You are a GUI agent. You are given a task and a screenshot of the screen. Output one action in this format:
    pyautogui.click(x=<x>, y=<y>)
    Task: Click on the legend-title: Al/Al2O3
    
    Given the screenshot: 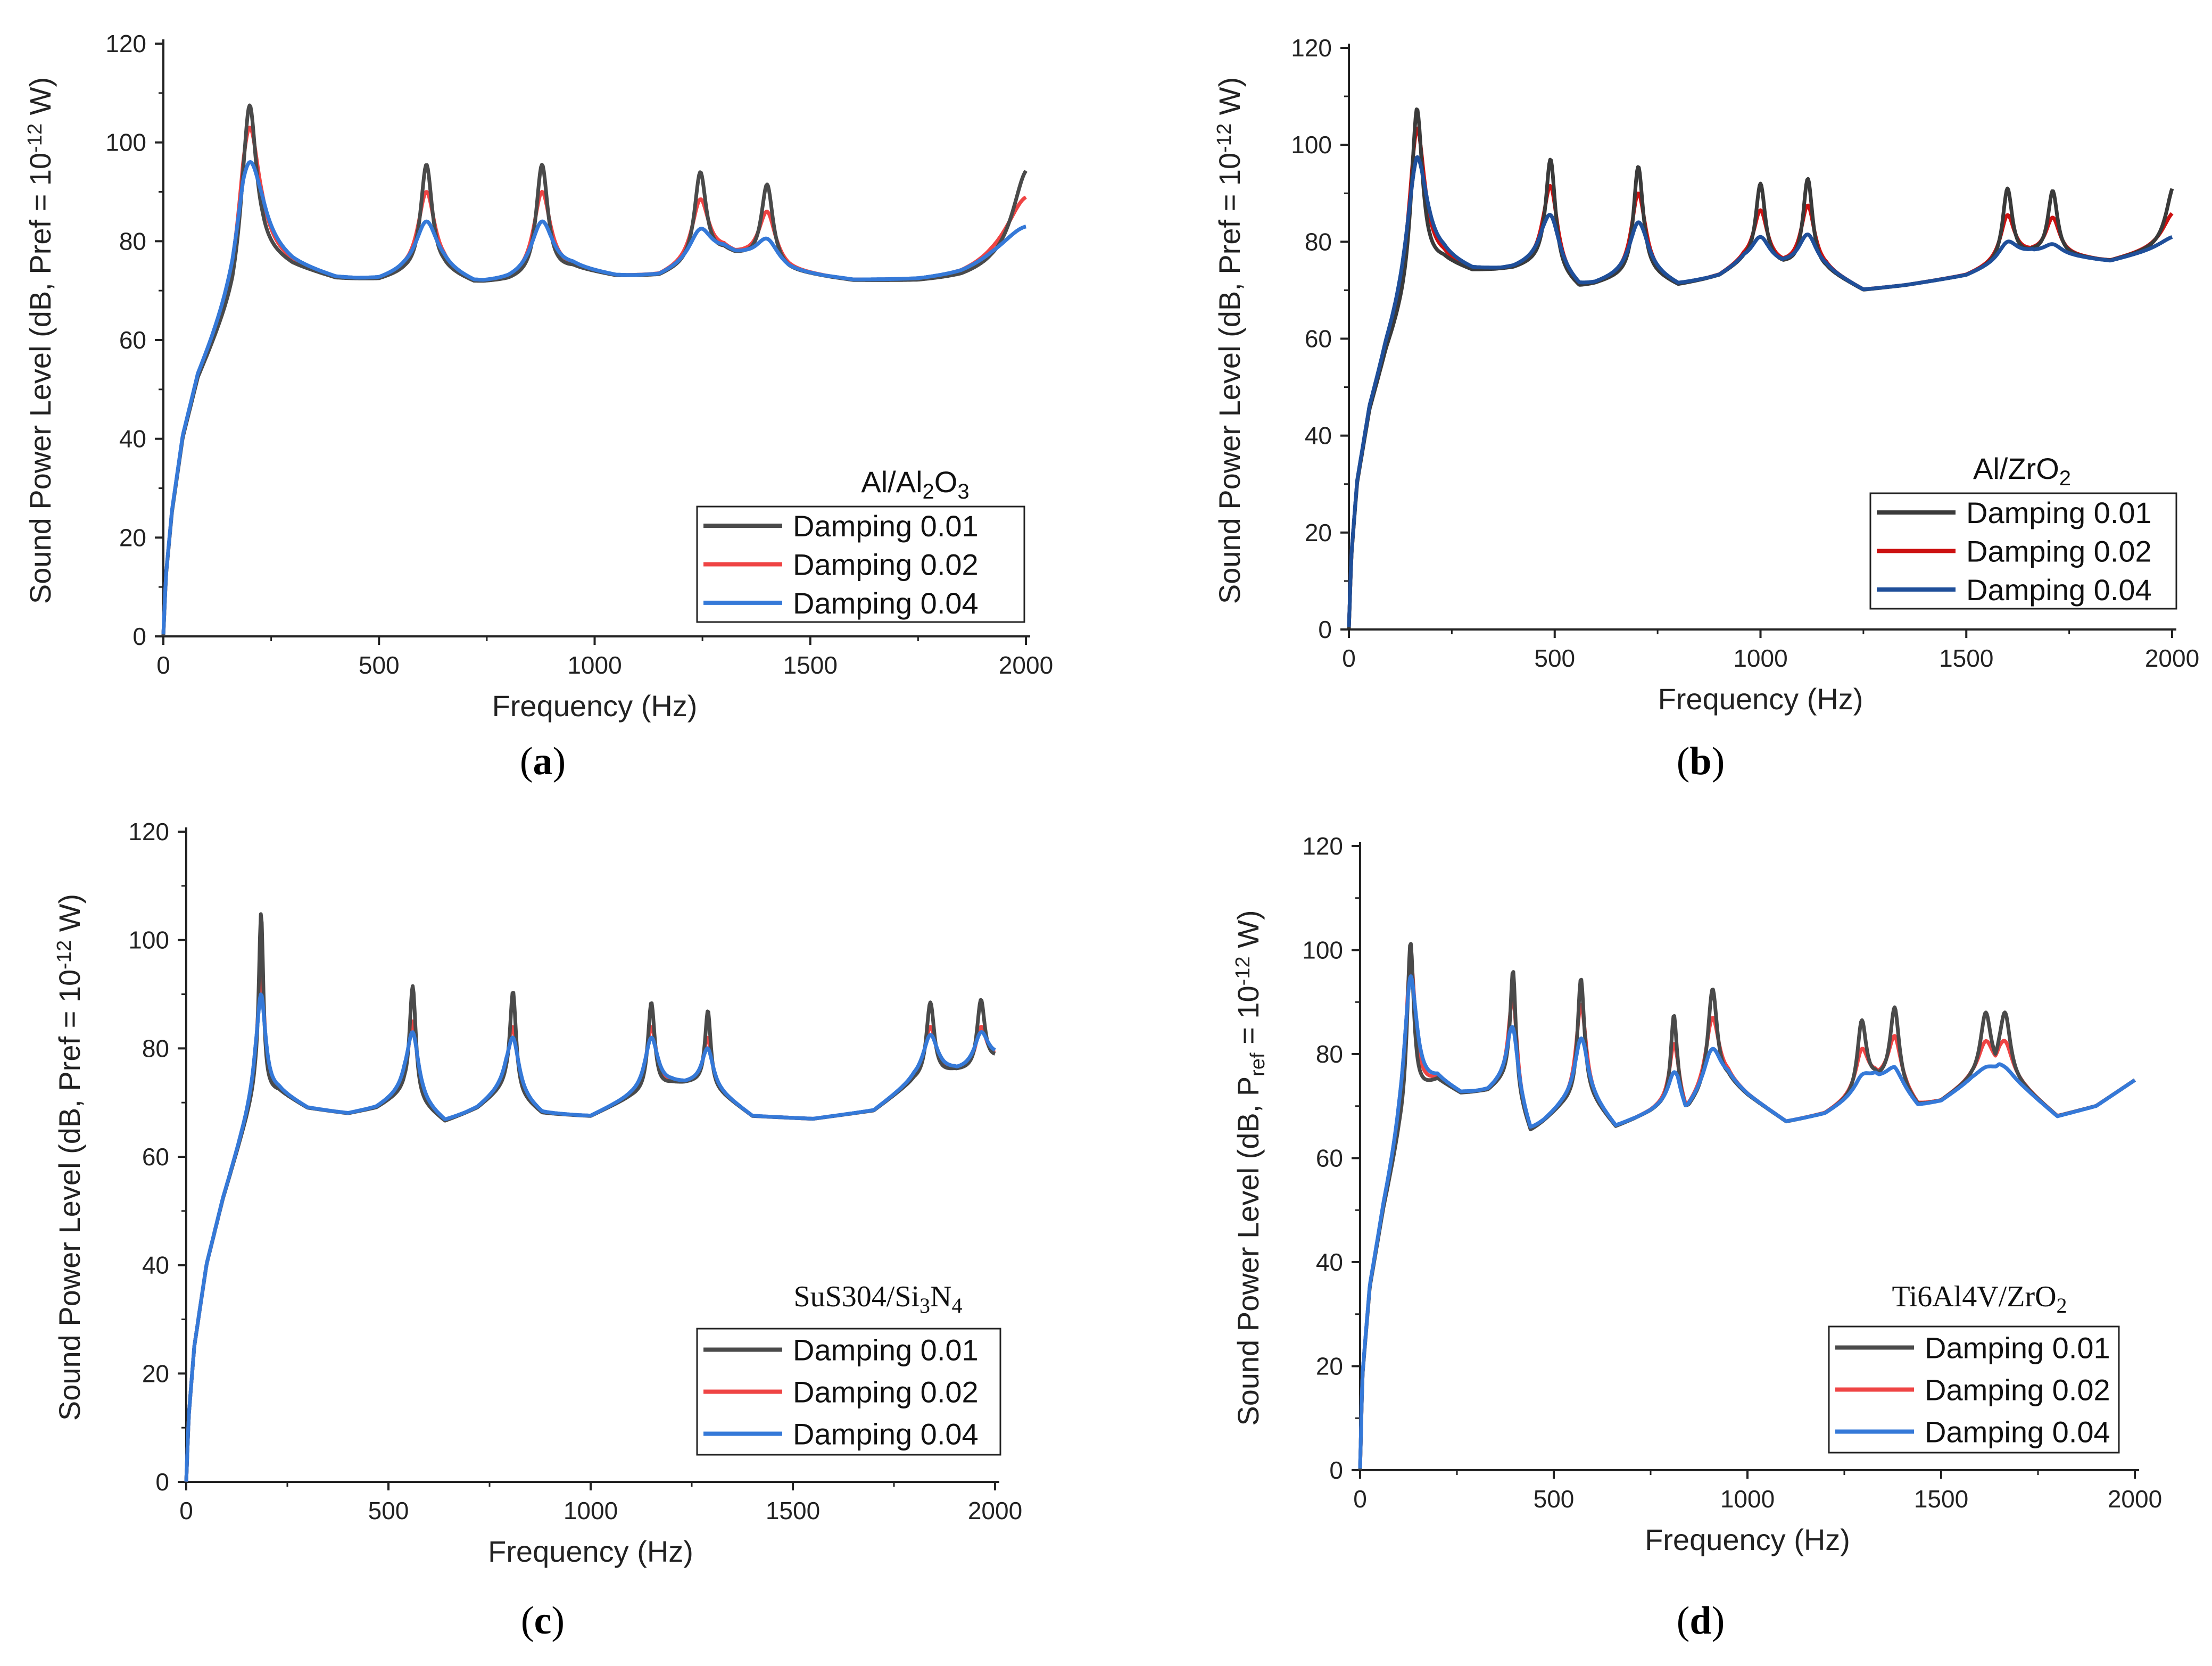 What is the action you would take?
    pyautogui.click(x=915, y=484)
    